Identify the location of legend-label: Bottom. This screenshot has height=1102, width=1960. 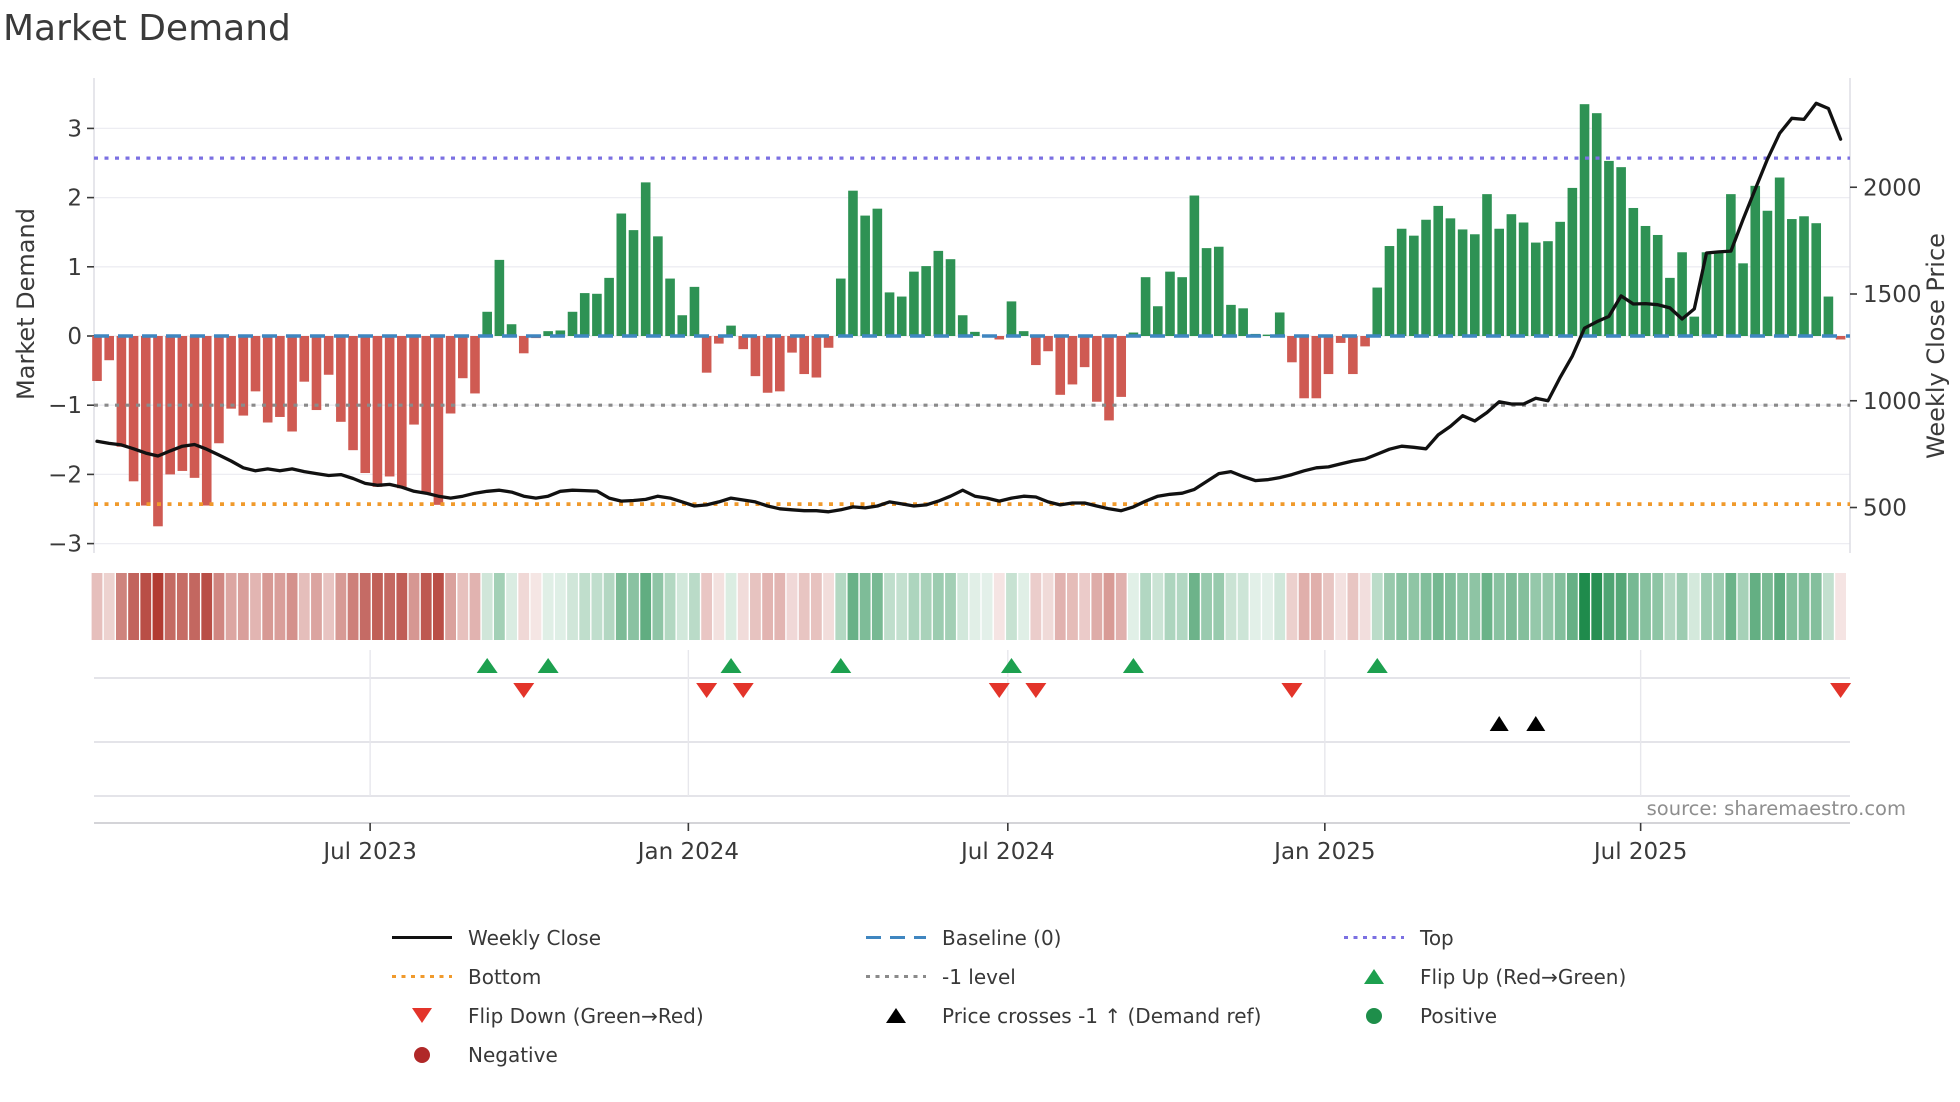
(505, 976).